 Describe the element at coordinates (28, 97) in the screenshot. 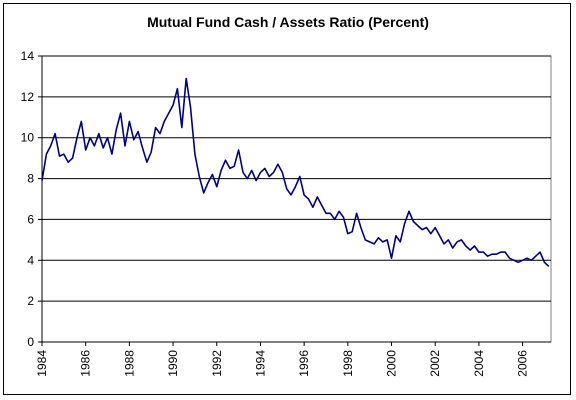

I see `y-tick-label: 12` at that location.